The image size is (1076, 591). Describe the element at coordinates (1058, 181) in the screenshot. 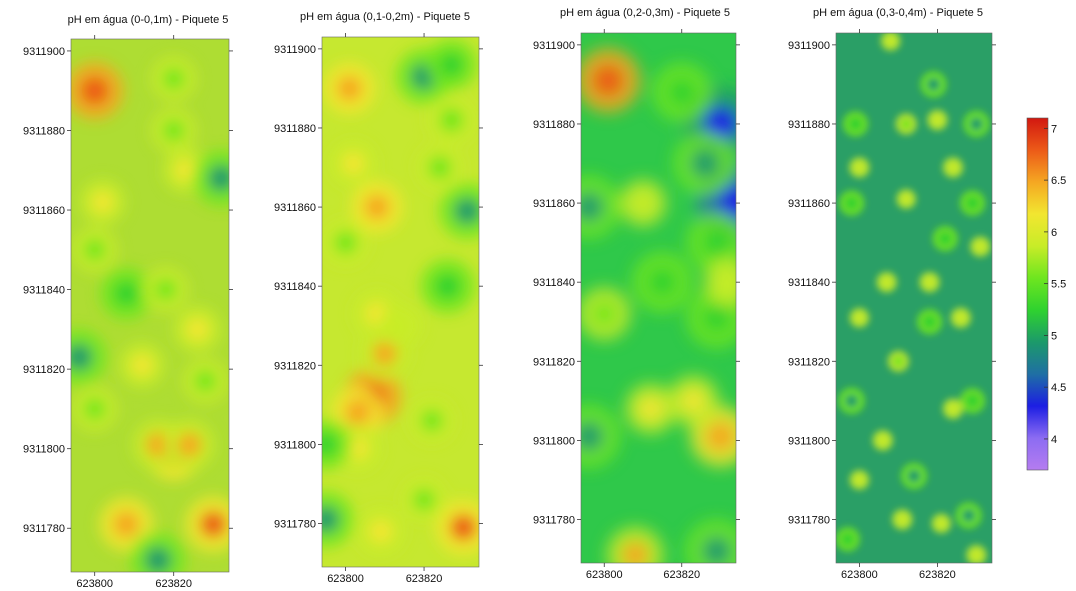

I see `colorbar-tick-label: 6.5` at that location.